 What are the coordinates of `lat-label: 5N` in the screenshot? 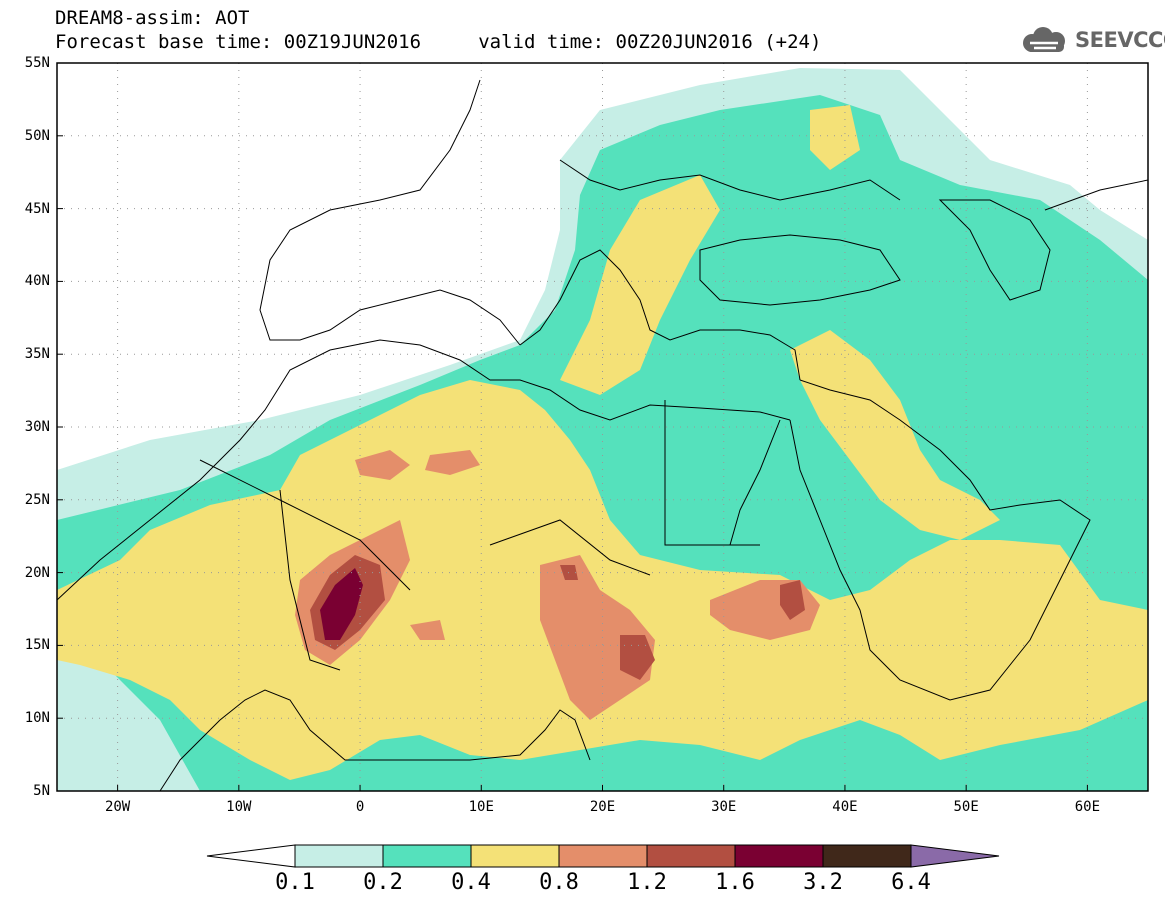 It's located at (41, 791).